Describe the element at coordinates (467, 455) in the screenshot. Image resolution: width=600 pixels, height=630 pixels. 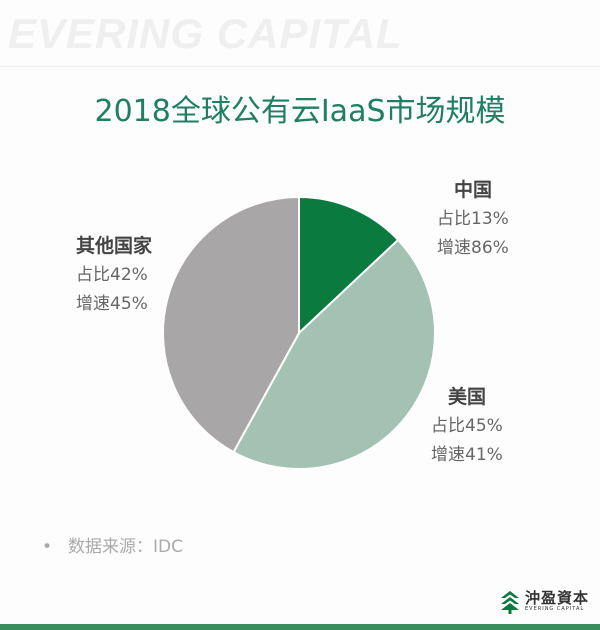
I see `label-usa-growth: 增速41%` at that location.